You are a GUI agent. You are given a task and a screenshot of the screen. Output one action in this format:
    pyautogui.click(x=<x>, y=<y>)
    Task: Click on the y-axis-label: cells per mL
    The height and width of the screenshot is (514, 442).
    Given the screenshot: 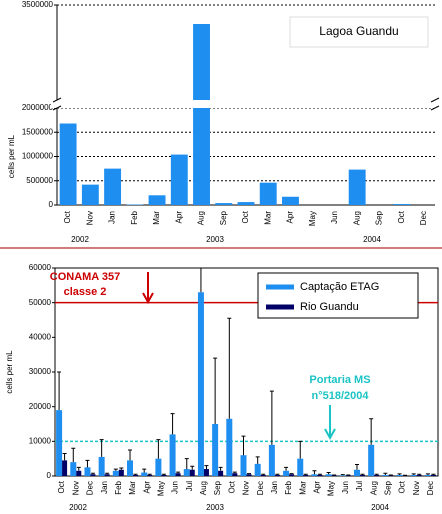 What is the action you would take?
    pyautogui.click(x=11, y=156)
    